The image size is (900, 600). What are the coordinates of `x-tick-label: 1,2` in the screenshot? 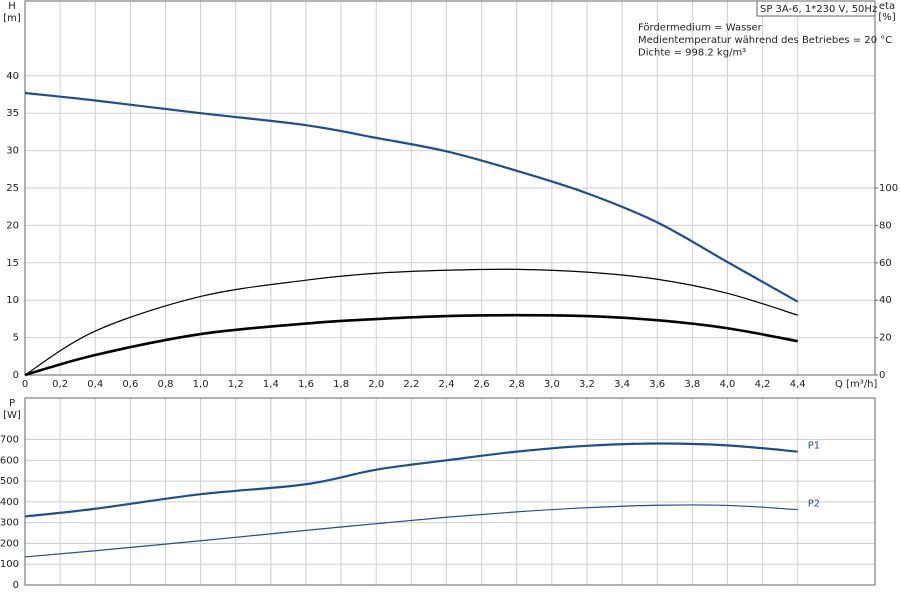 It's located at (236, 384).